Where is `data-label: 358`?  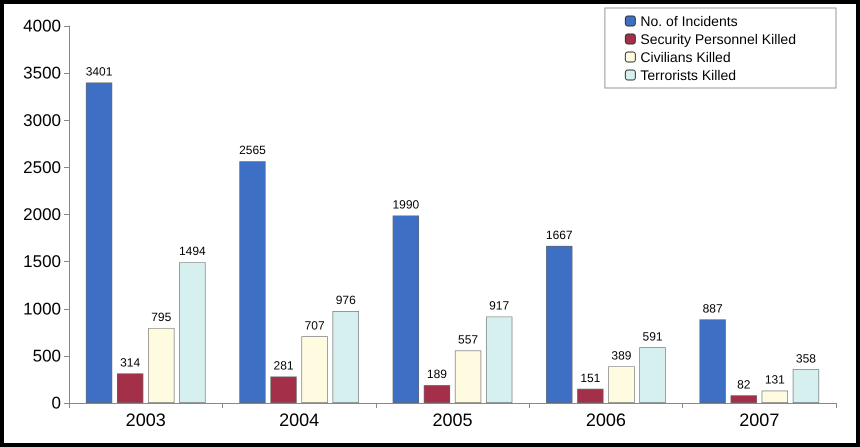 data-label: 358 is located at coordinates (806, 358).